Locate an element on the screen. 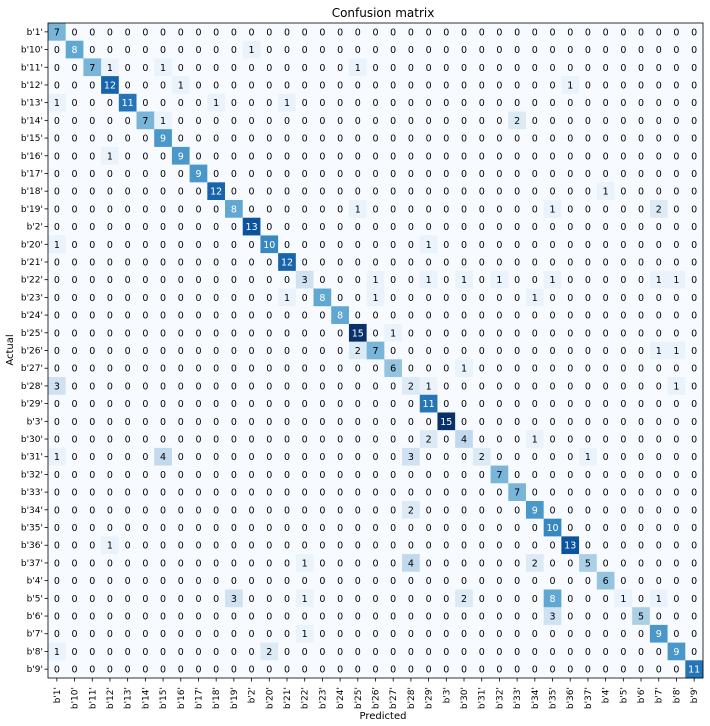 The height and width of the screenshot is (726, 710). y-tick-label: b'23' is located at coordinates (32, 298).